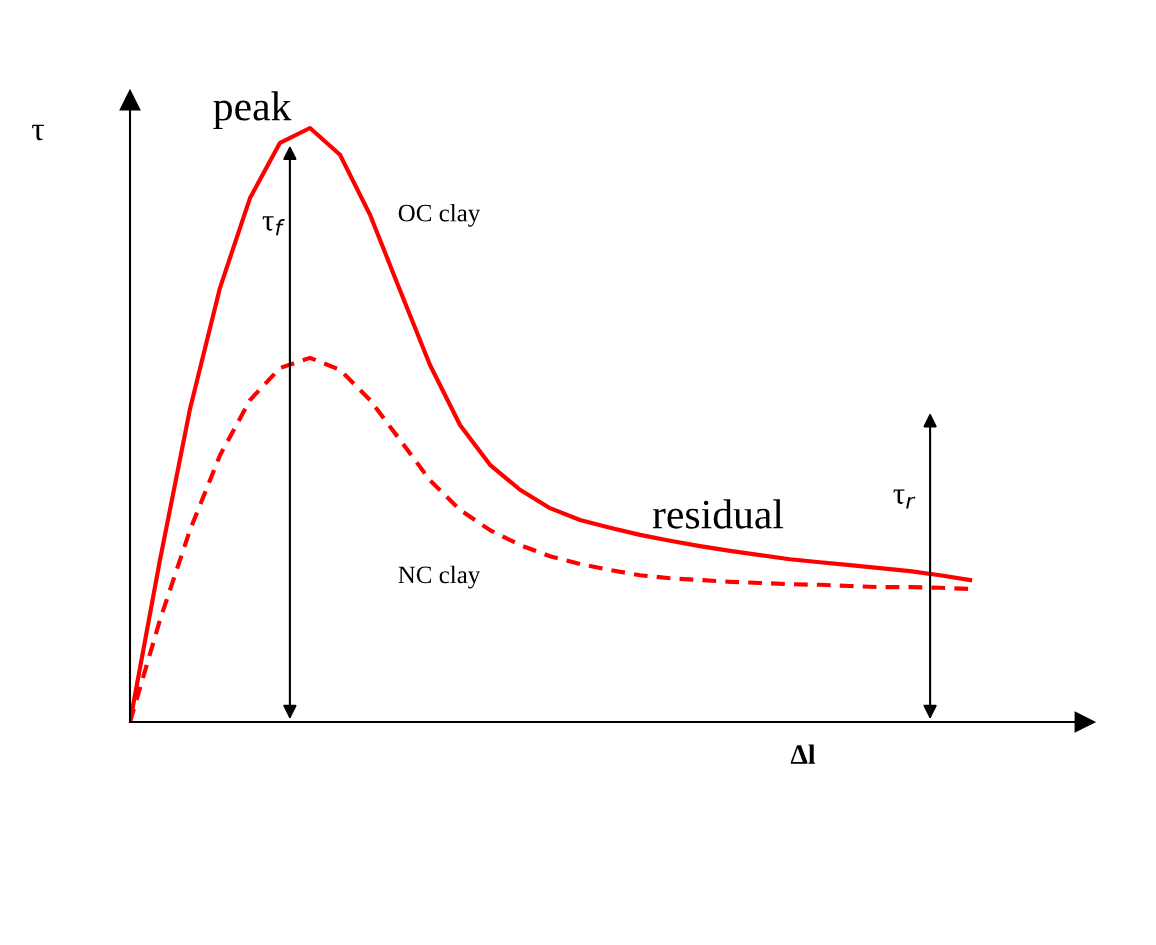  I want to click on x-axis-title: Δl, so click(803, 754).